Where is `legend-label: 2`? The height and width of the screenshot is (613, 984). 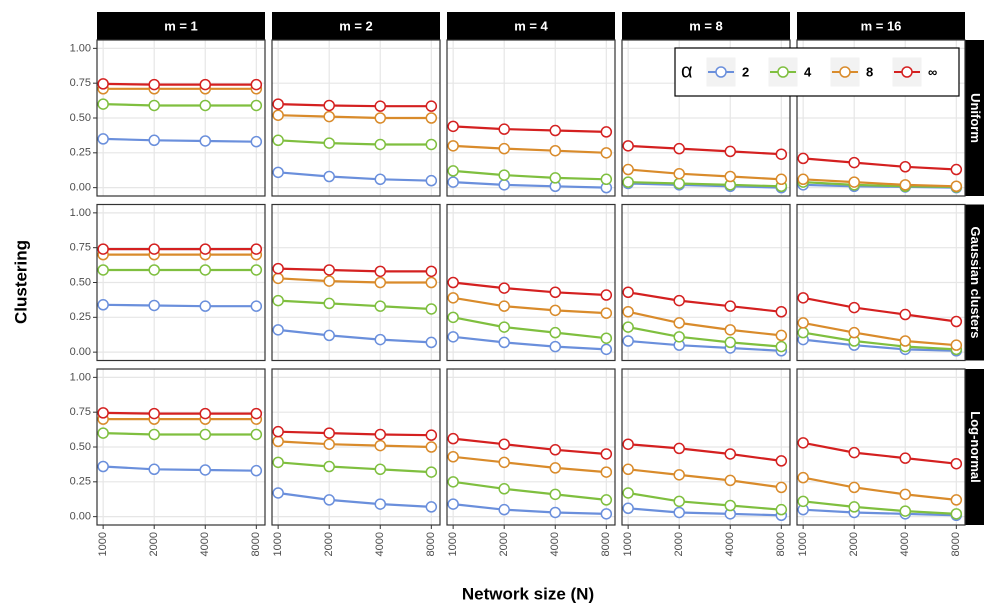 legend-label: 2 is located at coordinates (745, 71).